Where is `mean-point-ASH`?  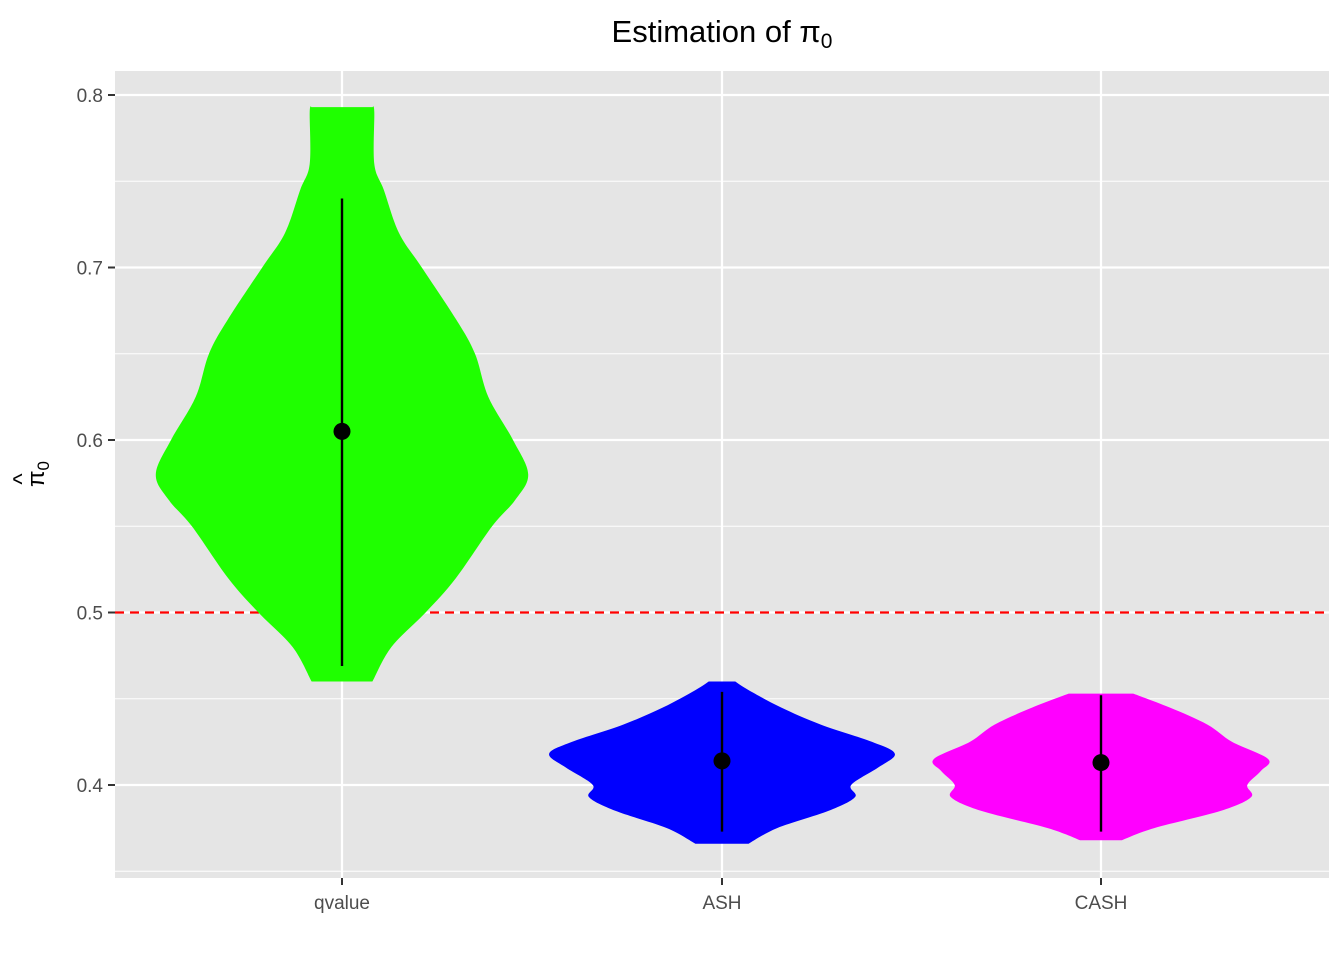 mean-point-ASH is located at coordinates (722, 761).